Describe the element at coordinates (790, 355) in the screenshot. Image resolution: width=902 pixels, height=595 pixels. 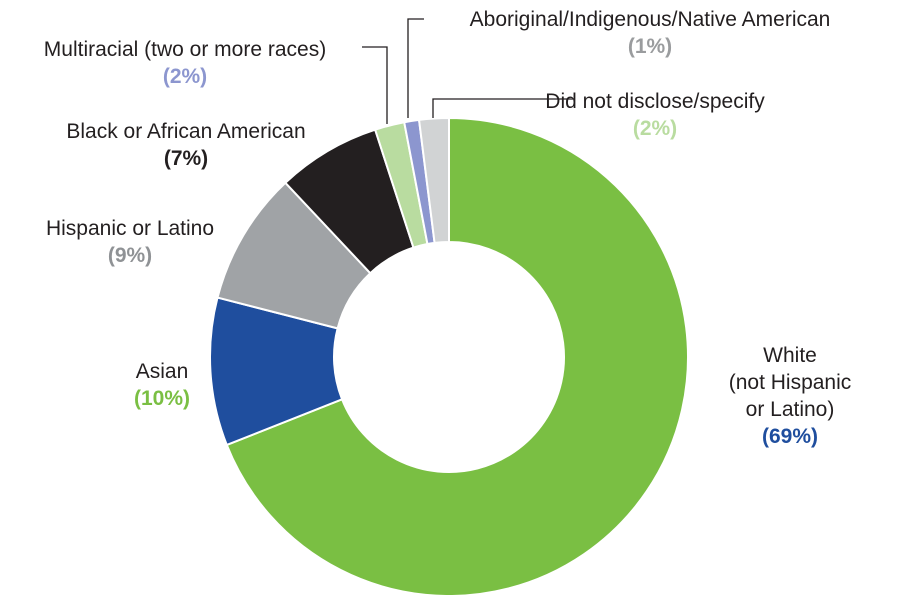
I see `slice-label-name: White` at that location.